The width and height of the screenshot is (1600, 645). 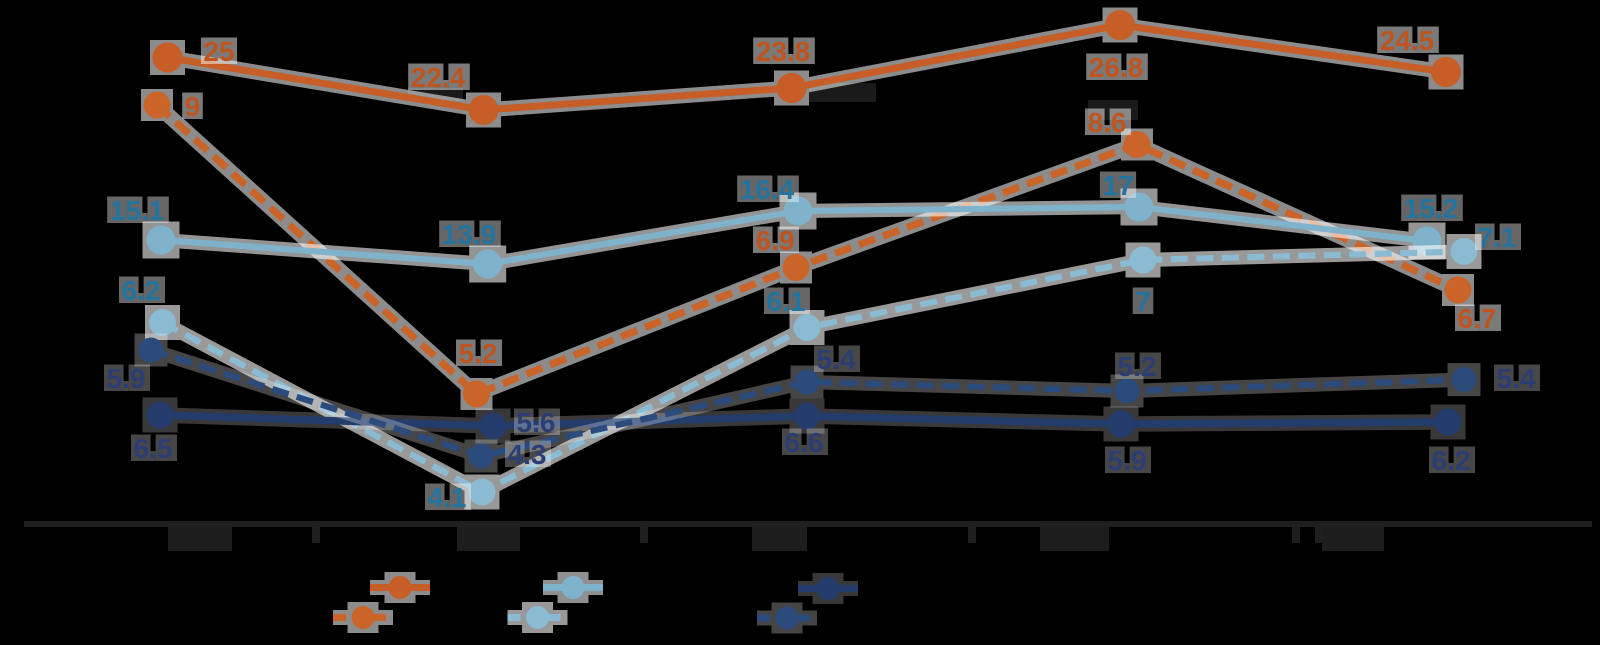 What do you see at coordinates (438, 77) in the screenshot?
I see `svg-text: 22.4` at bounding box center [438, 77].